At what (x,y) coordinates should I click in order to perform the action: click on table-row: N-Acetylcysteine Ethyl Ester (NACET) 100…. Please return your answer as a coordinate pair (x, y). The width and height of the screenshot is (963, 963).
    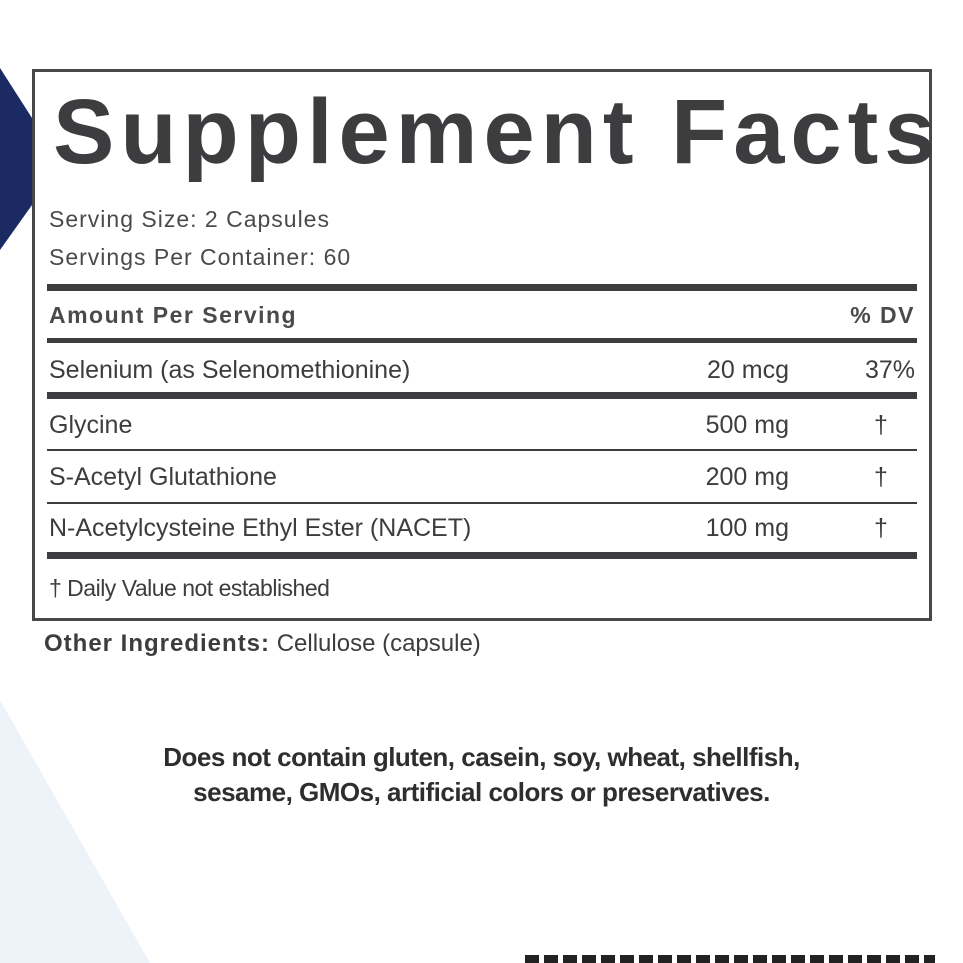
    Looking at the image, I should click on (482, 529).